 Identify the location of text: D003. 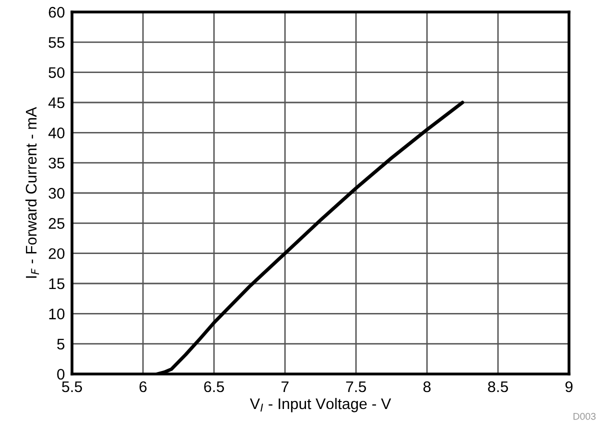
(585, 416).